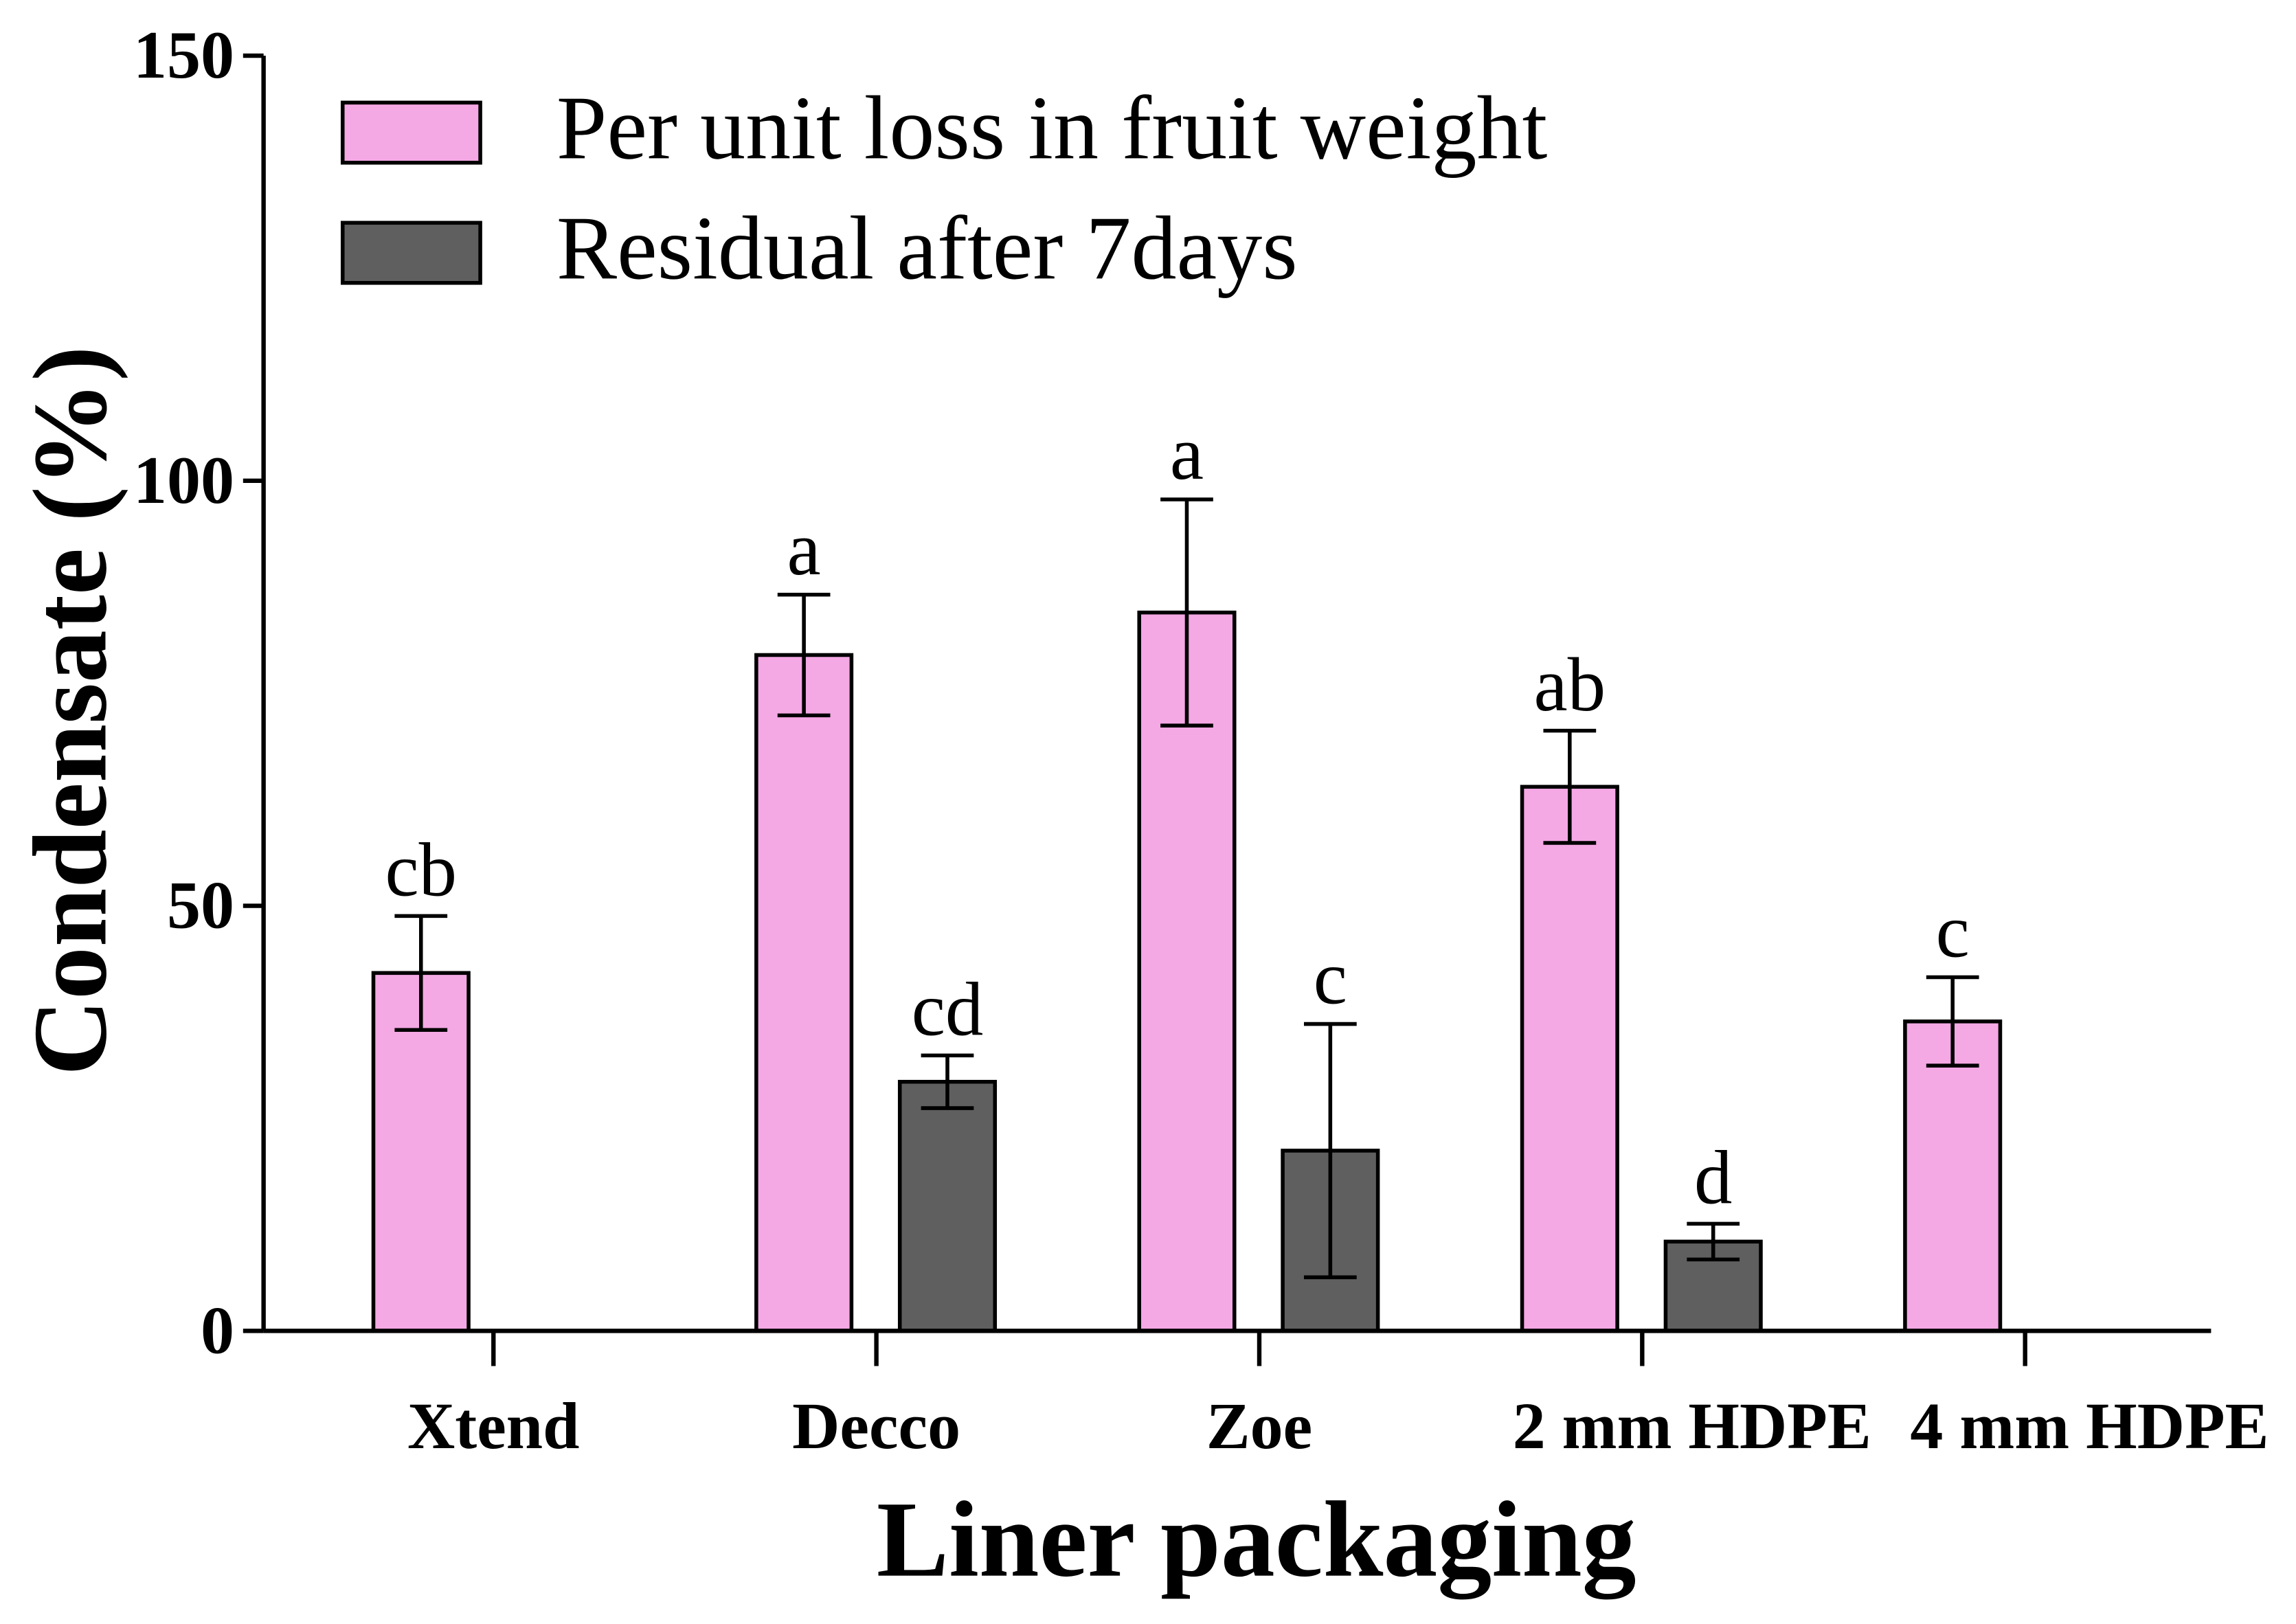 The height and width of the screenshot is (1624, 2296). I want to click on x-tick-label-zoe: Zoe, so click(1259, 1426).